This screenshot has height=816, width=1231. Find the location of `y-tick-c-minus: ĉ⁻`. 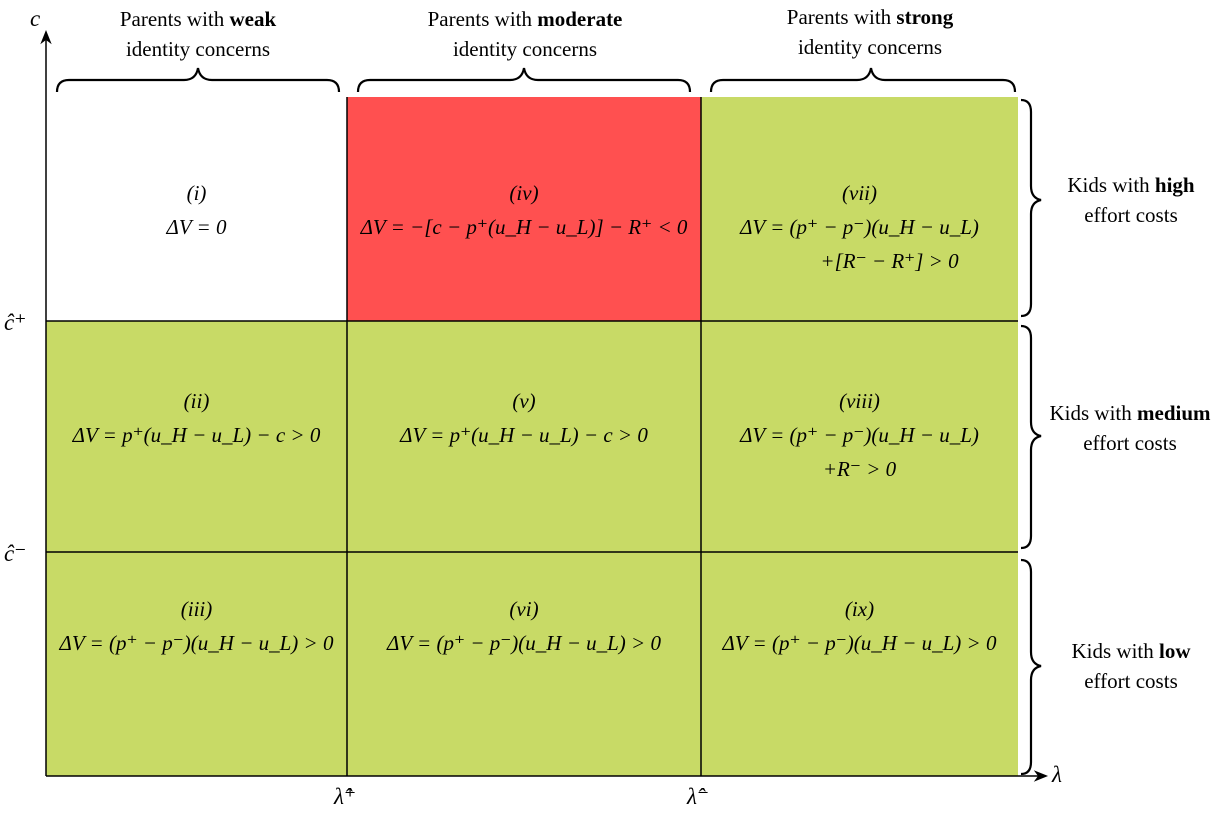

y-tick-c-minus: ĉ⁻ is located at coordinates (15, 553).